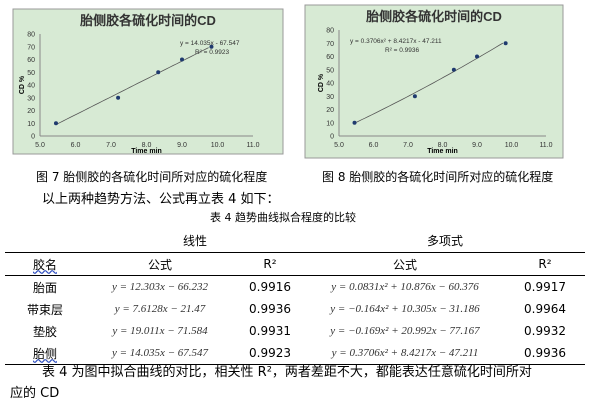  What do you see at coordinates (438, 177) in the screenshot?
I see `caption-fig8: 图 8 胎侧胶的各硫化时间所对应的硫化程度` at bounding box center [438, 177].